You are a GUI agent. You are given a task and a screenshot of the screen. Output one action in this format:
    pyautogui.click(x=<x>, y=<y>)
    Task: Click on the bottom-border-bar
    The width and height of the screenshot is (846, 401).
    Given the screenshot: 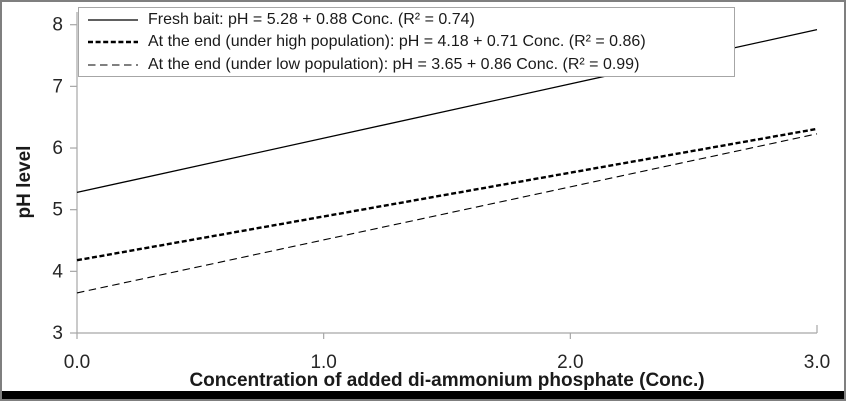 What is the action you would take?
    pyautogui.click(x=423, y=395)
    